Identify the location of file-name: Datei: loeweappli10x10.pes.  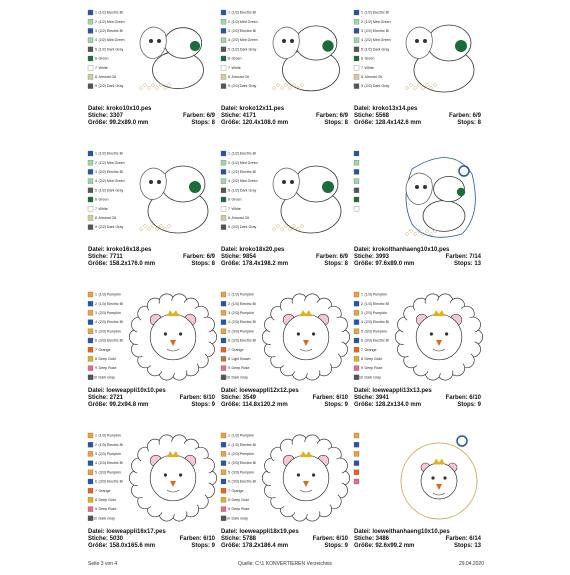
(127, 391).